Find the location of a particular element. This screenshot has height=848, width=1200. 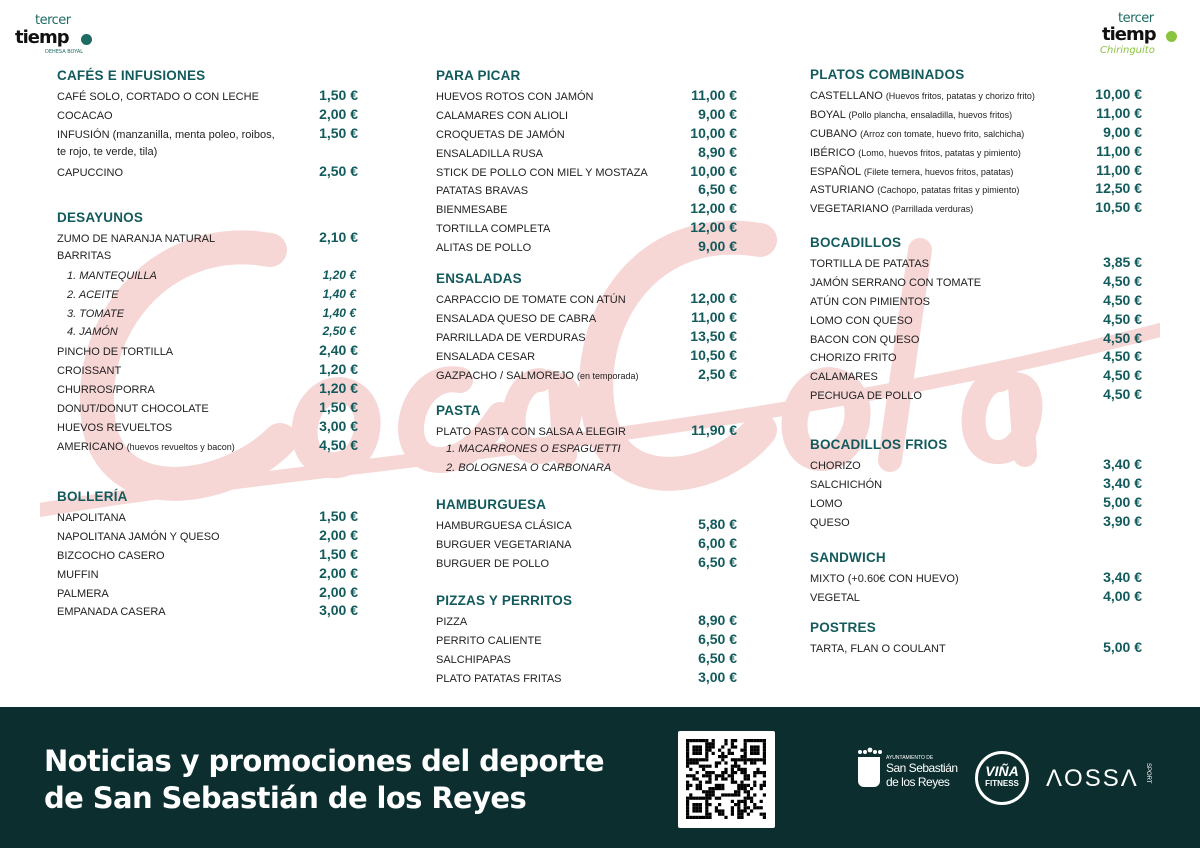

aossa-logo: ΛOSSΛ SPORT is located at coordinates (1098, 777).